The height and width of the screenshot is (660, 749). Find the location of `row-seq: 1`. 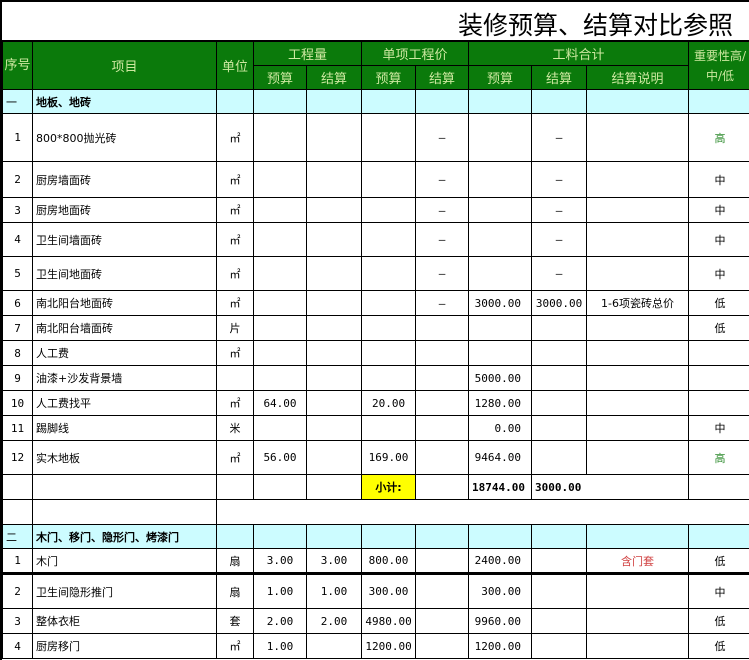

row-seq: 1 is located at coordinates (17, 137).